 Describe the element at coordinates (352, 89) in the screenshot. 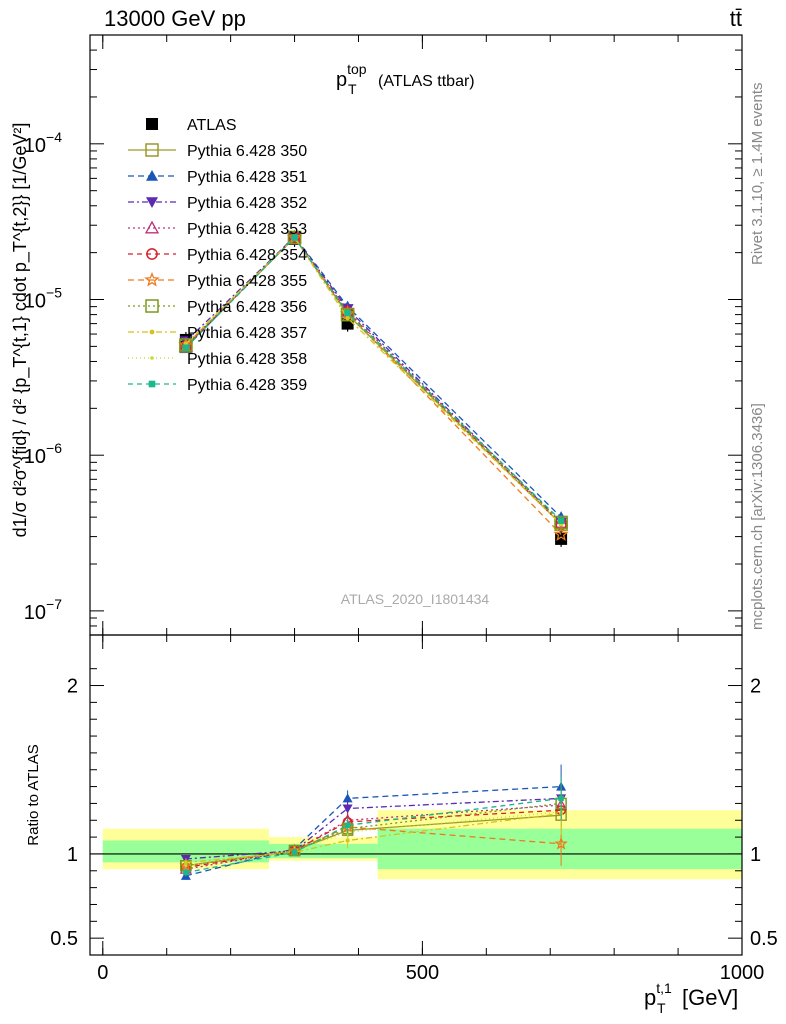

I see `title-sub: T` at that location.